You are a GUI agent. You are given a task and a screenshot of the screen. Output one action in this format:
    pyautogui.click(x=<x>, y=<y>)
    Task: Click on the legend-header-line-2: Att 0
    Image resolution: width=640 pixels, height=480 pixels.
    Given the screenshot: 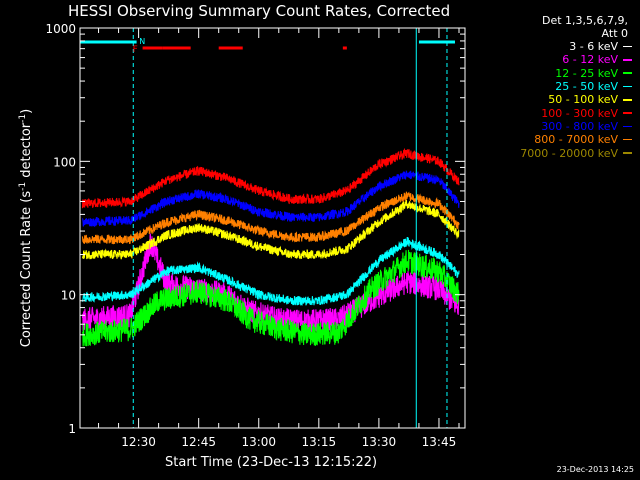 What is the action you would take?
    pyautogui.click(x=614, y=33)
    